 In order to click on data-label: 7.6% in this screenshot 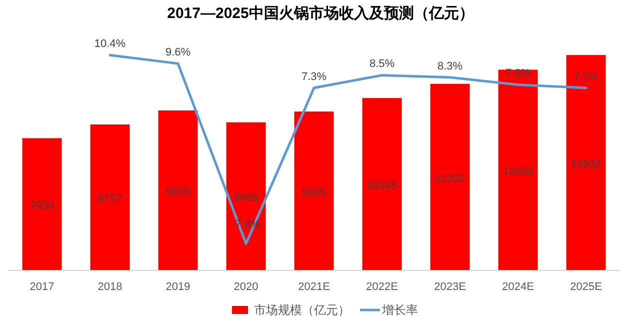, I will do `click(518, 74)`.